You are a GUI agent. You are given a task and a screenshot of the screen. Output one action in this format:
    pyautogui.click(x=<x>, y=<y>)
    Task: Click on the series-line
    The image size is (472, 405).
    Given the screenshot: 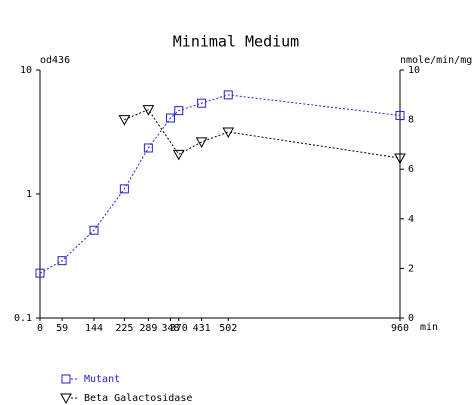 What is the action you would take?
    pyautogui.click(x=262, y=134)
    